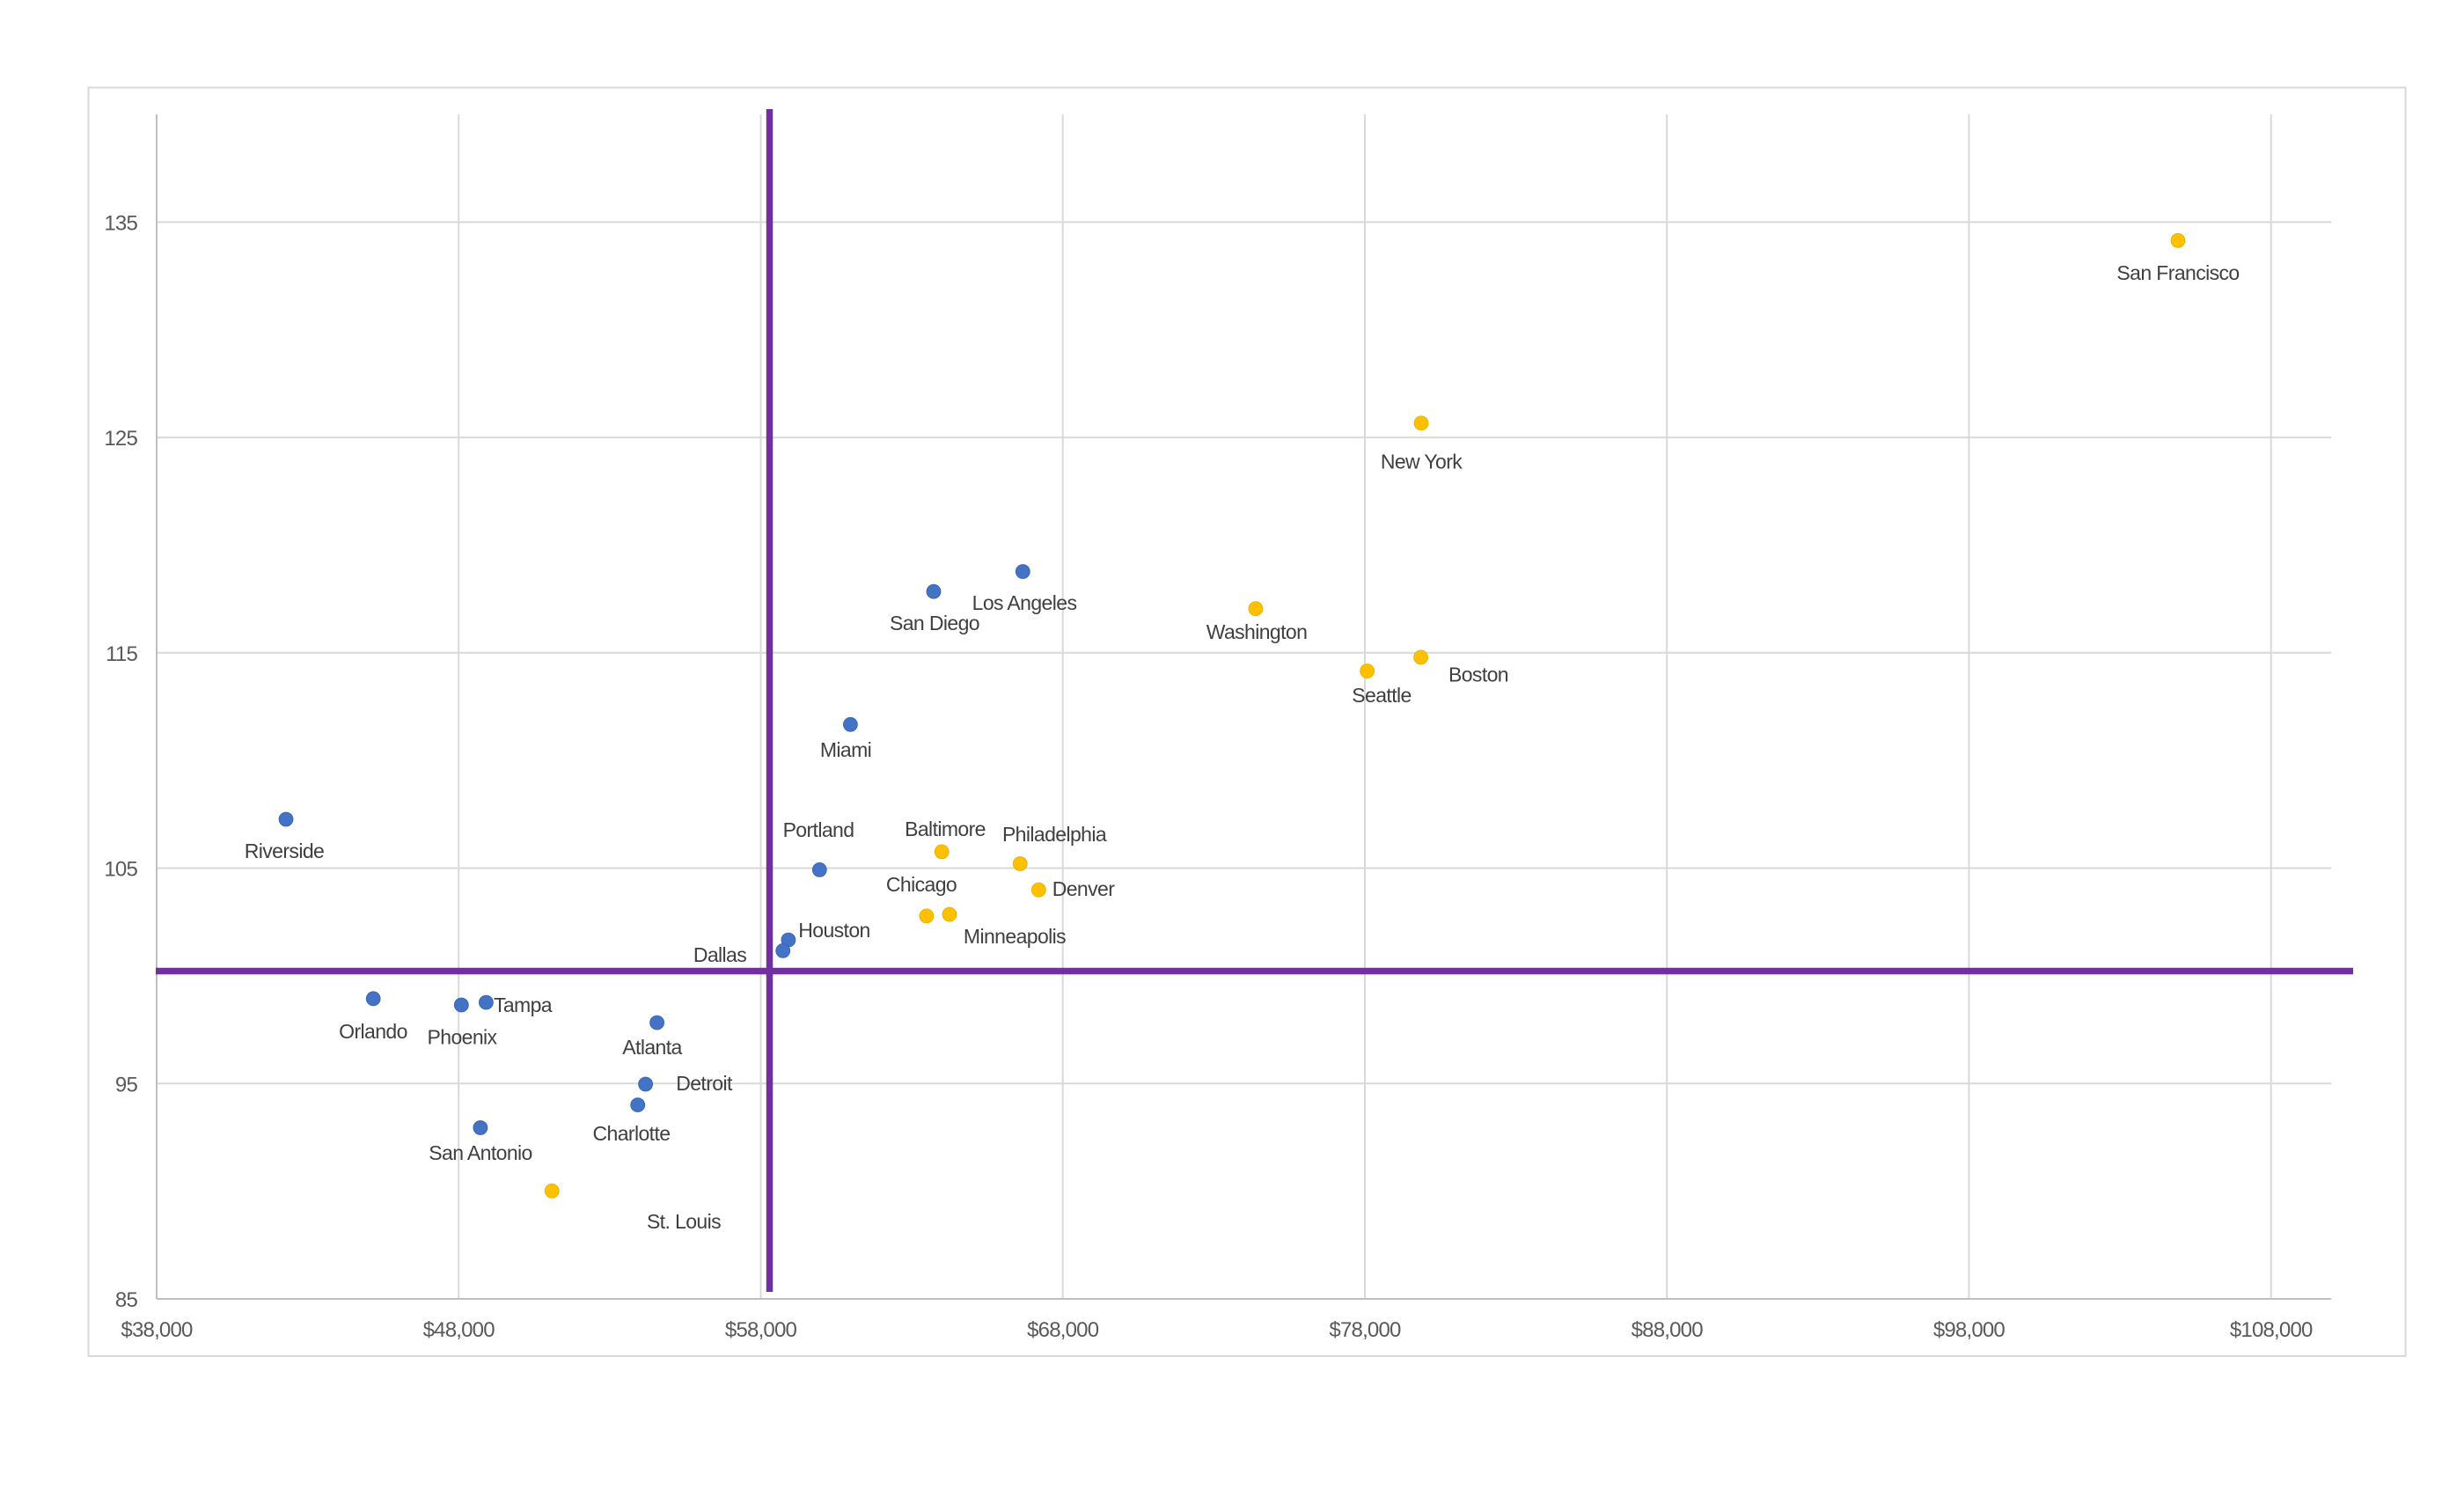 Image resolution: width=2464 pixels, height=1496 pixels. I want to click on svg-text: Los Angeles, so click(1024, 603).